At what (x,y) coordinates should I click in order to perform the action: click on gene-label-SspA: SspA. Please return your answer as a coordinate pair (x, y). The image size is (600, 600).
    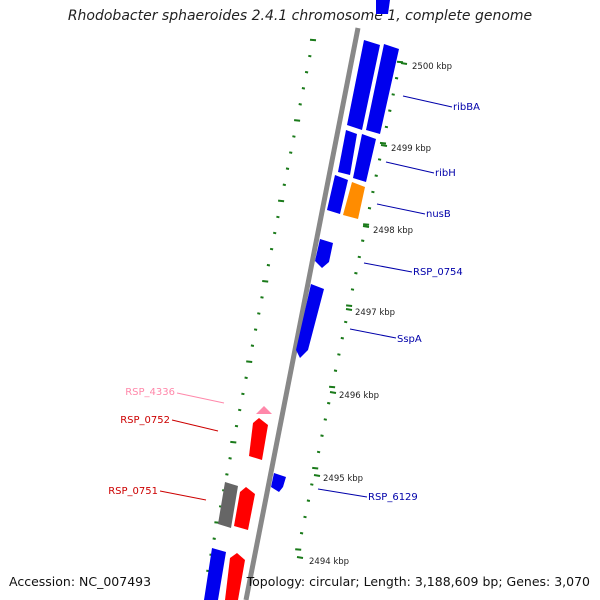
    Looking at the image, I should click on (409, 339).